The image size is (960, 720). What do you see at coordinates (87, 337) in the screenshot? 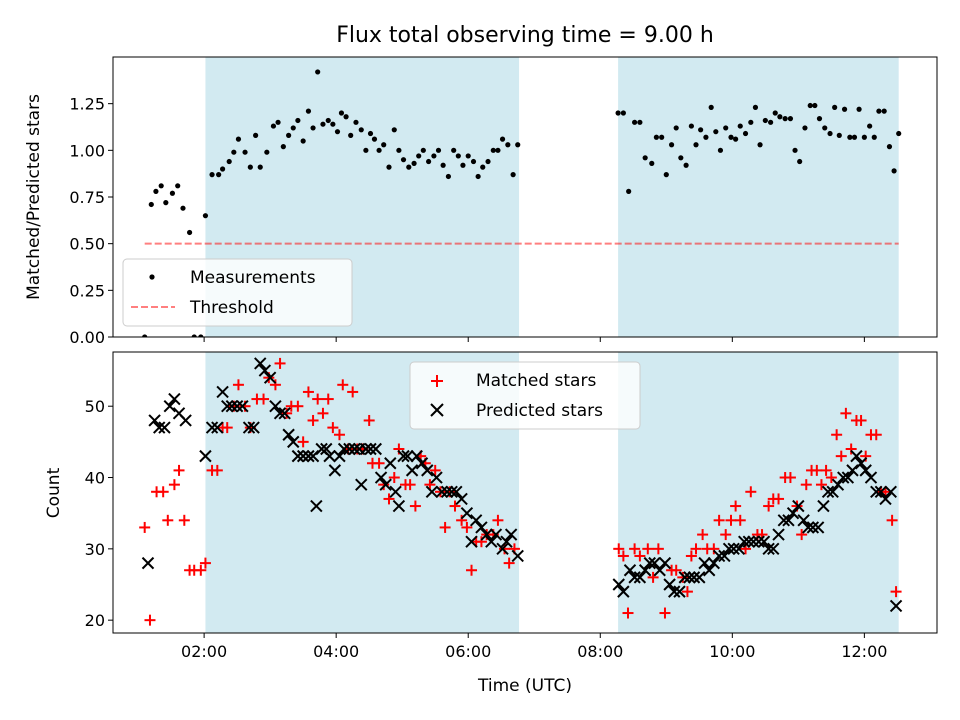
I see `top-y-tick-label: 0.00` at bounding box center [87, 337].